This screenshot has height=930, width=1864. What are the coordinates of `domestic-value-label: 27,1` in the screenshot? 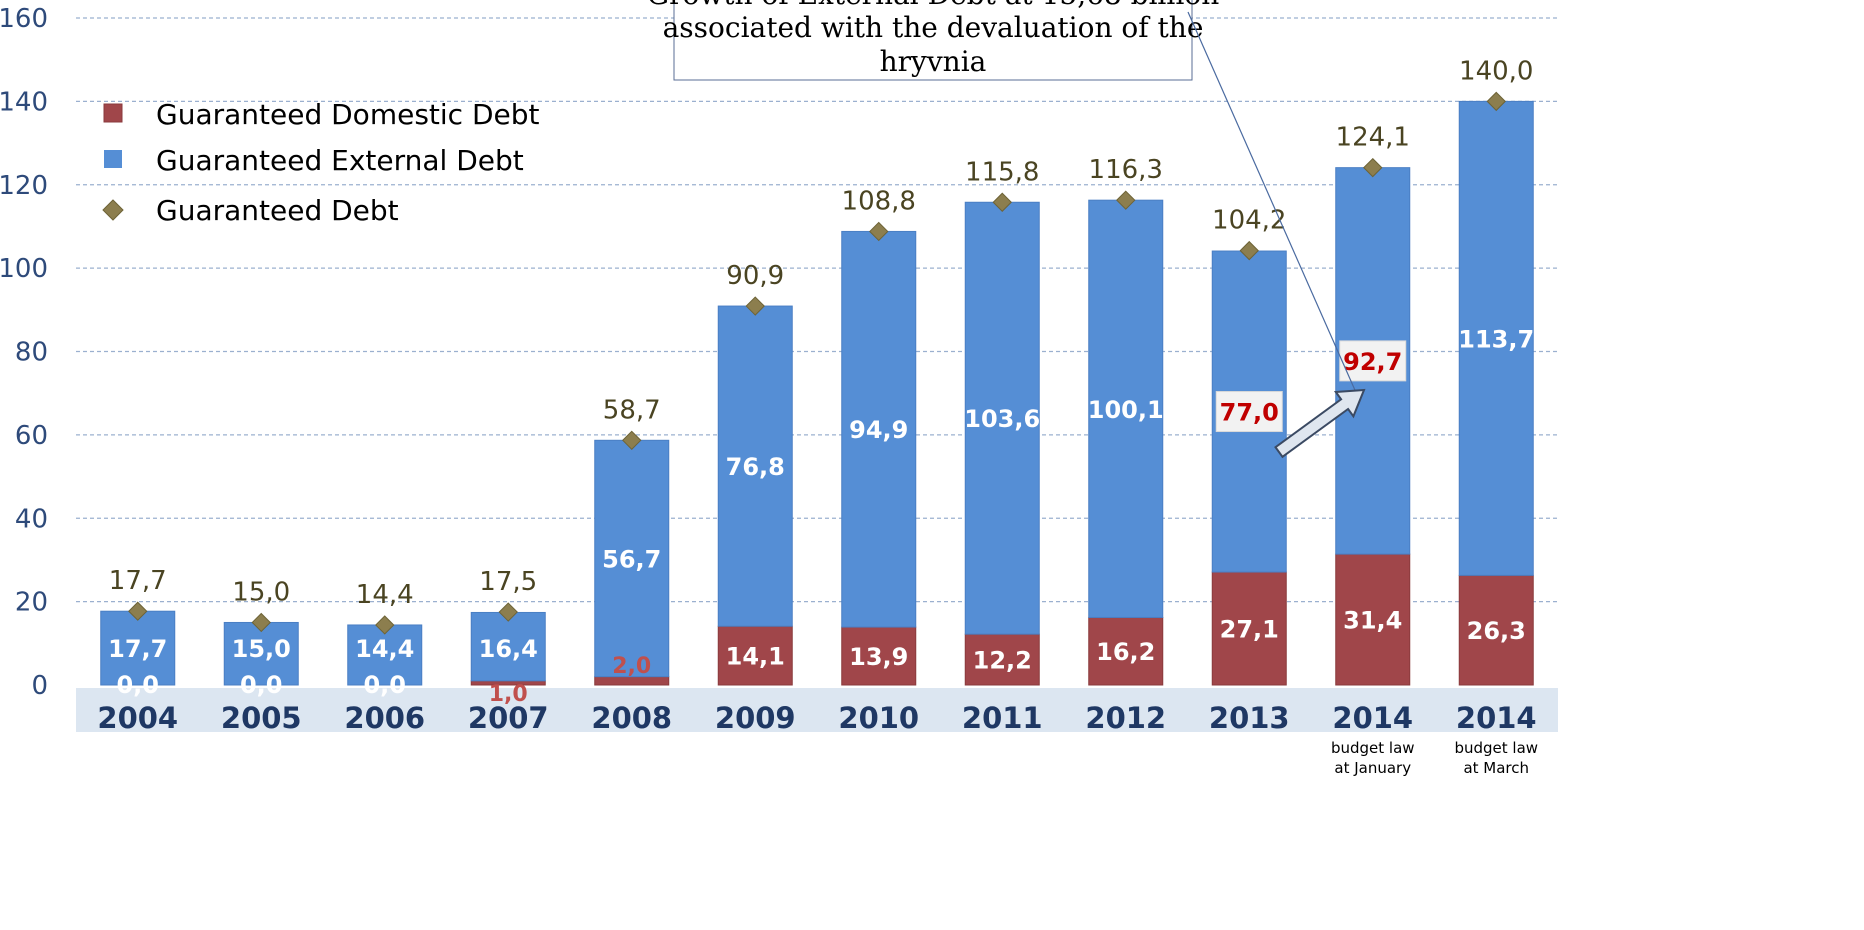 It's located at (1249, 630).